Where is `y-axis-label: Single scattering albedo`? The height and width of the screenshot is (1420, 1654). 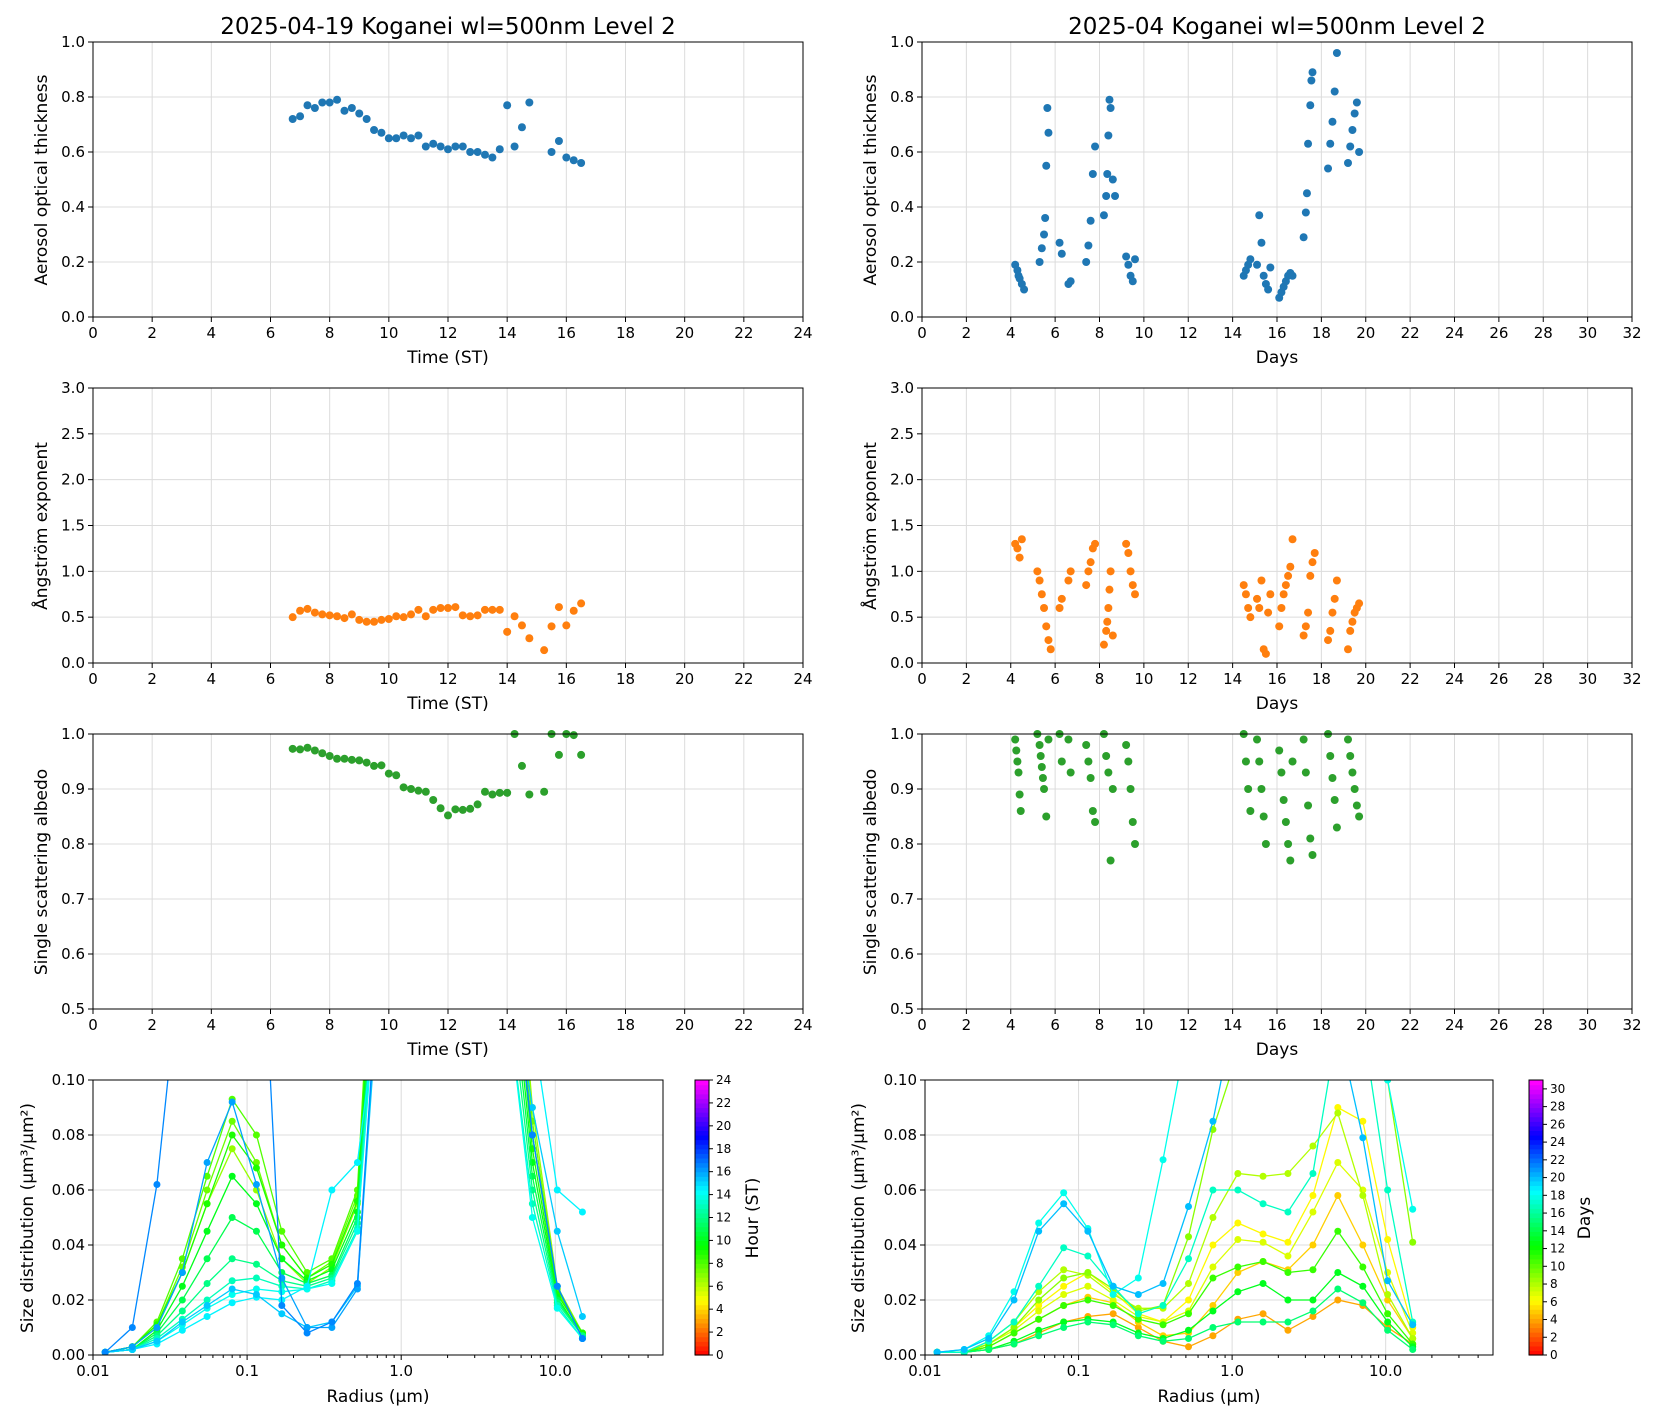 y-axis-label: Single scattering albedo is located at coordinates (42, 872).